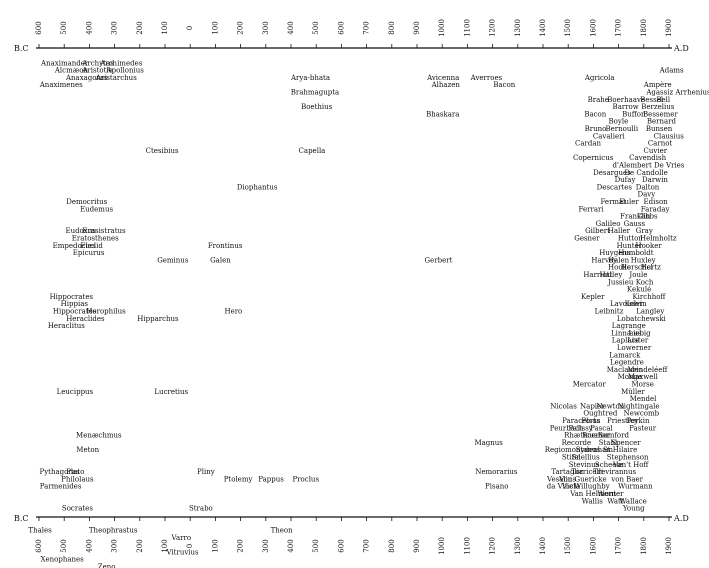 Image resolution: width=709 pixels, height=568 pixels. What do you see at coordinates (113, 531) in the screenshot?
I see `scientist-name: Theophrastus` at bounding box center [113, 531].